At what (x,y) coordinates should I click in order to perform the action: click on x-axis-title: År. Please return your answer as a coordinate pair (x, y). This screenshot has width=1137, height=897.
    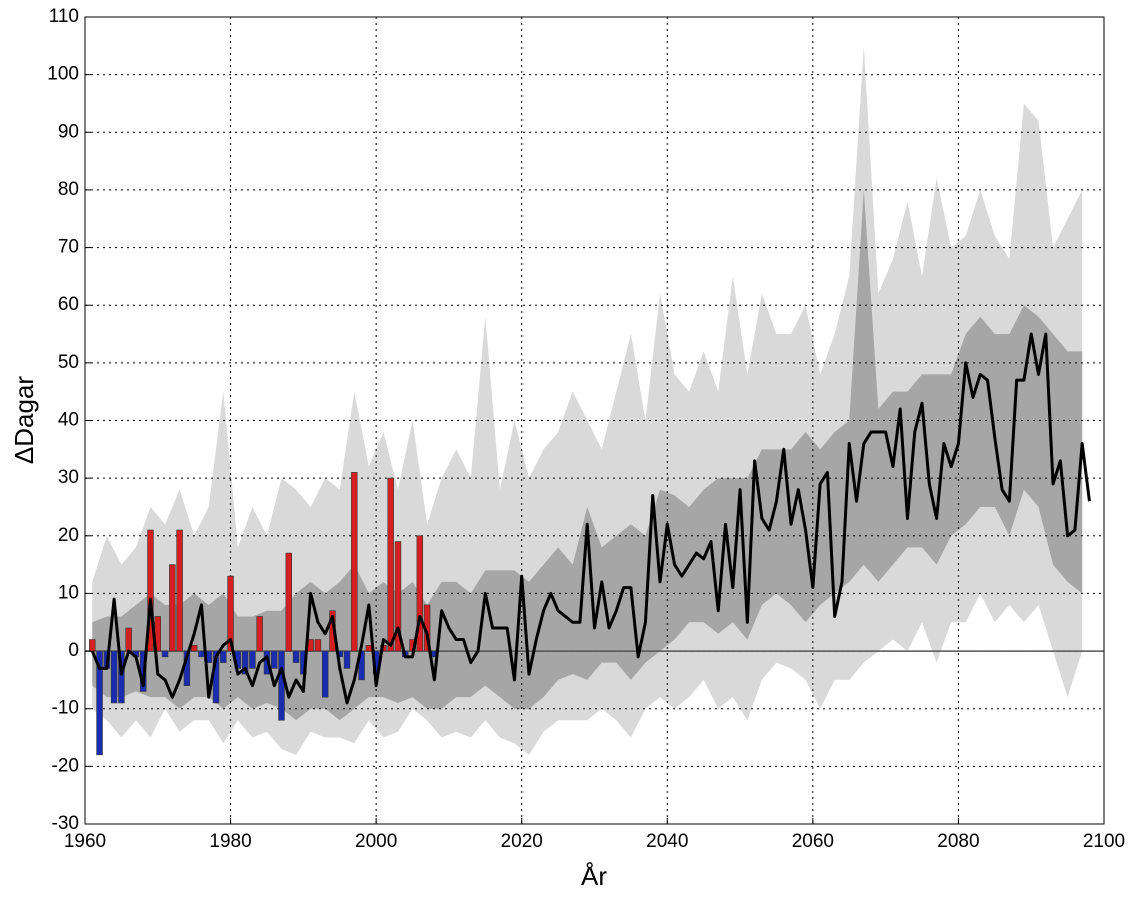
    Looking at the image, I should click on (594, 876).